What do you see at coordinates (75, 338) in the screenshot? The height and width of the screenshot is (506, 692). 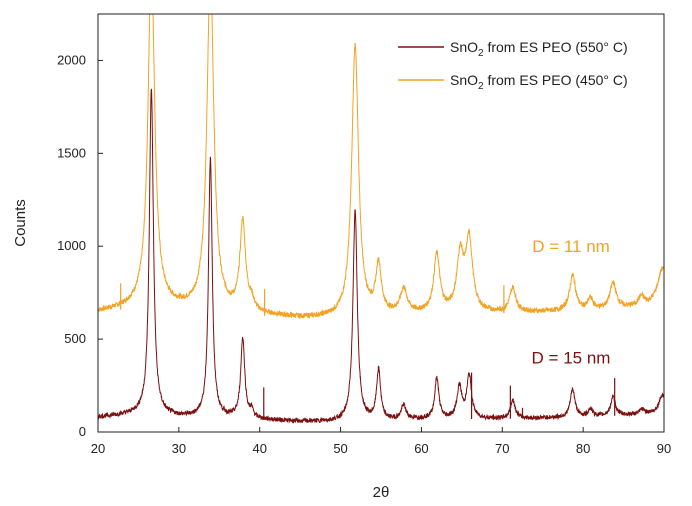 I see `y-tick-label: 500` at bounding box center [75, 338].